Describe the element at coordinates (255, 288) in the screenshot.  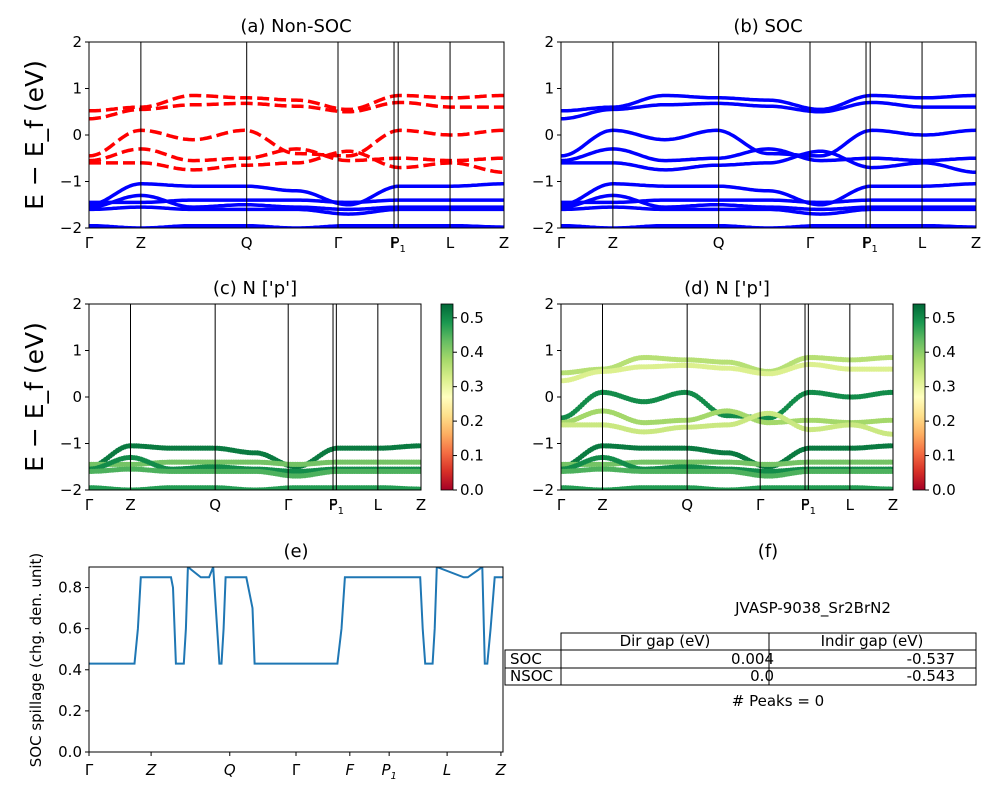
I see `panel-c-title: (c) N ['p']` at that location.